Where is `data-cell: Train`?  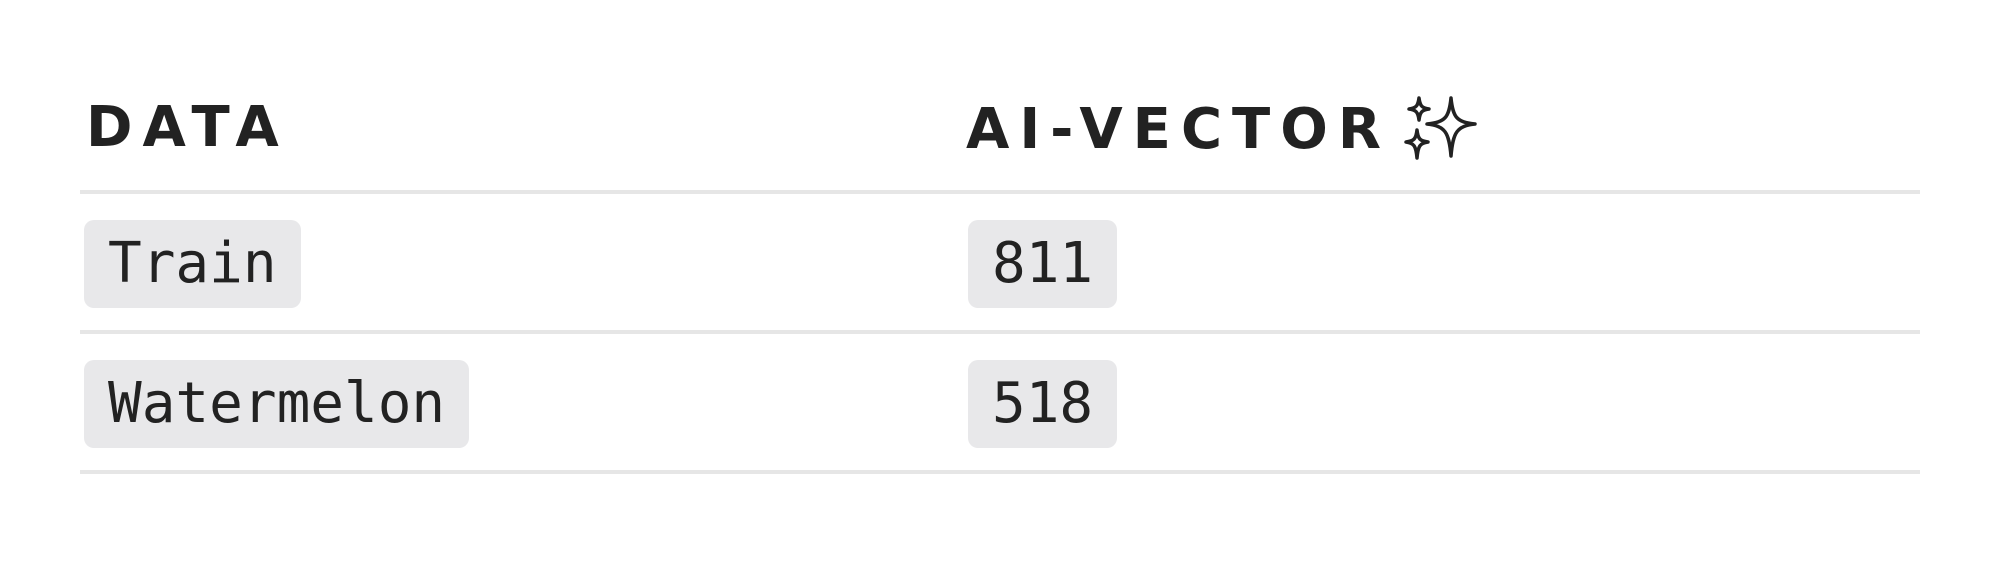 data-cell: Train is located at coordinates (192, 264).